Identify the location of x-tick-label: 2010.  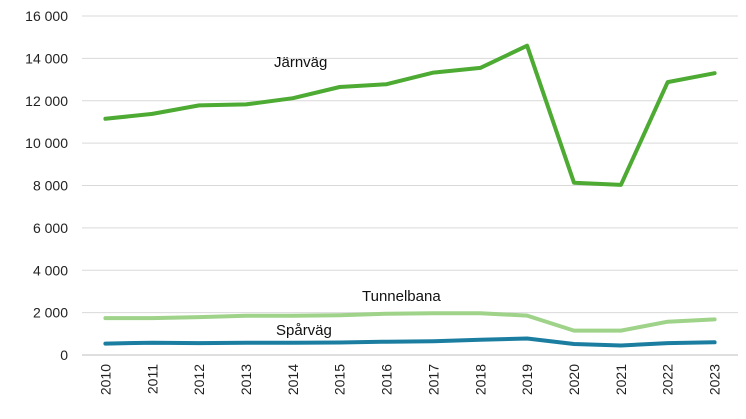
(105, 379).